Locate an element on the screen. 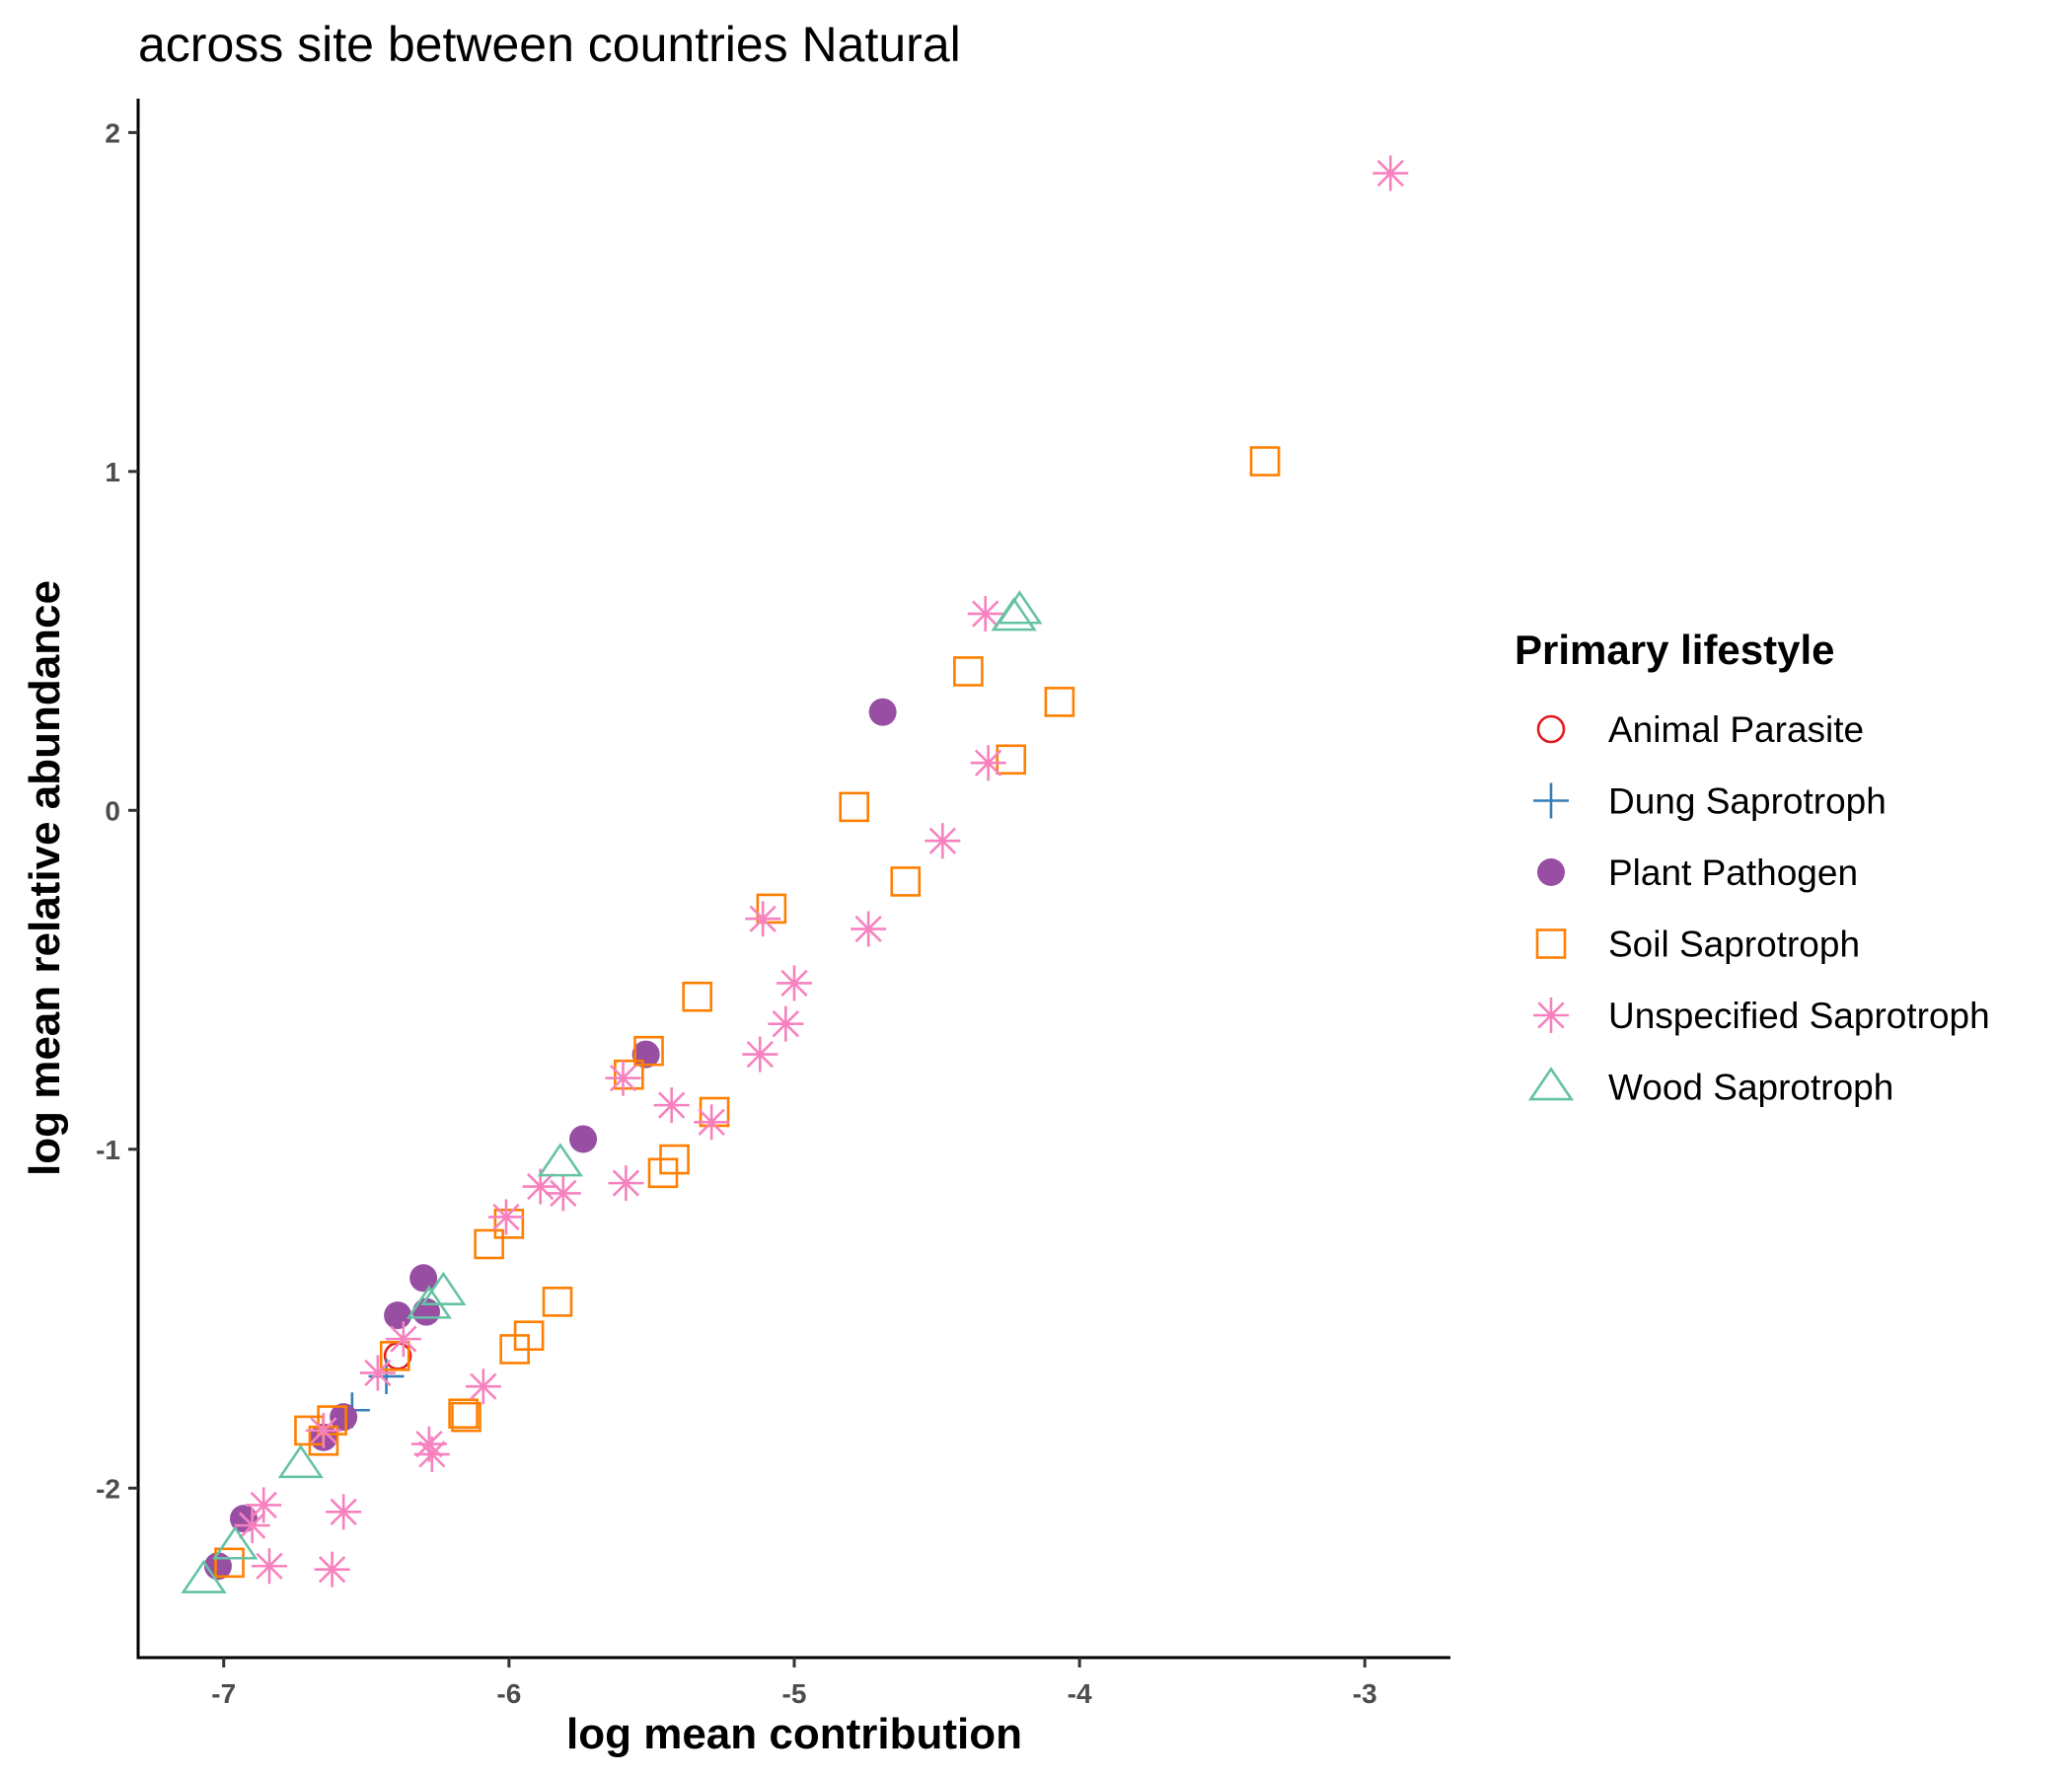 The height and width of the screenshot is (1776, 2072). x-tick-label: -3 is located at coordinates (1365, 1694).